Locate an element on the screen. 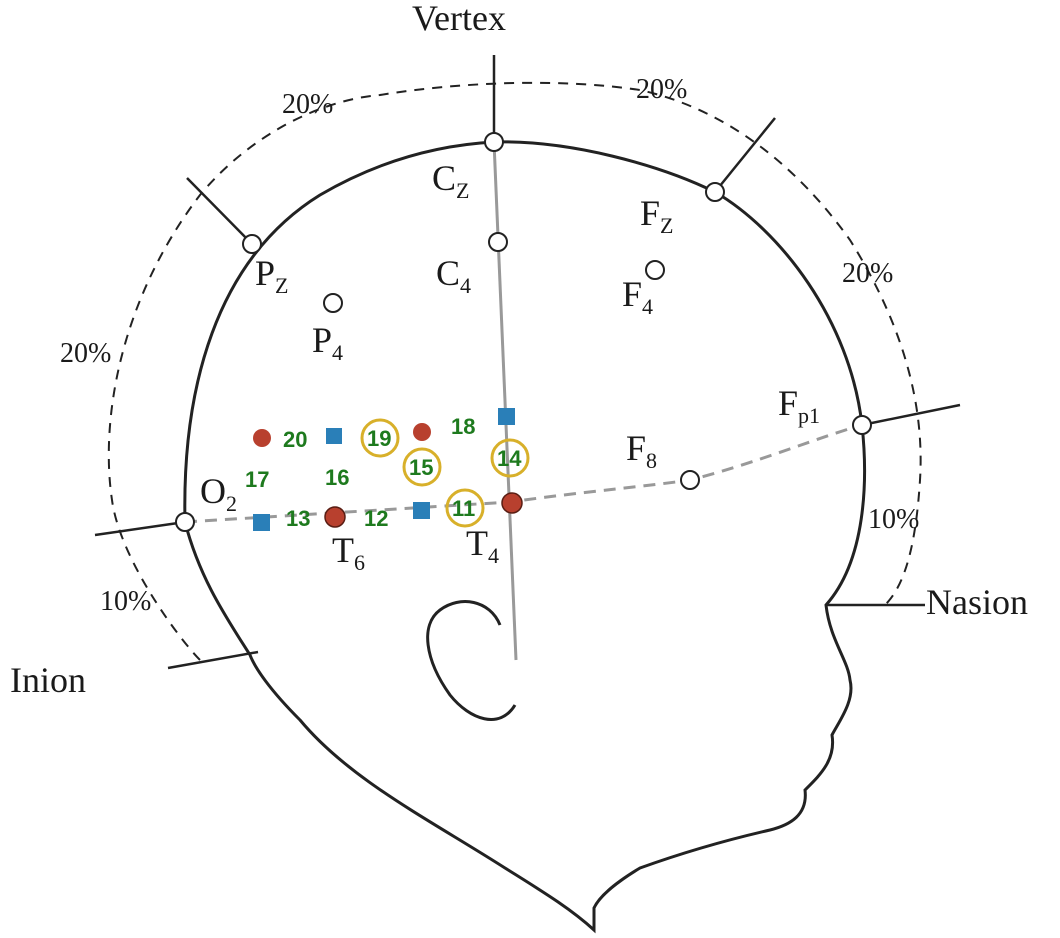 The image size is (1060, 938). pct-upper-right: 20% is located at coordinates (661, 89).